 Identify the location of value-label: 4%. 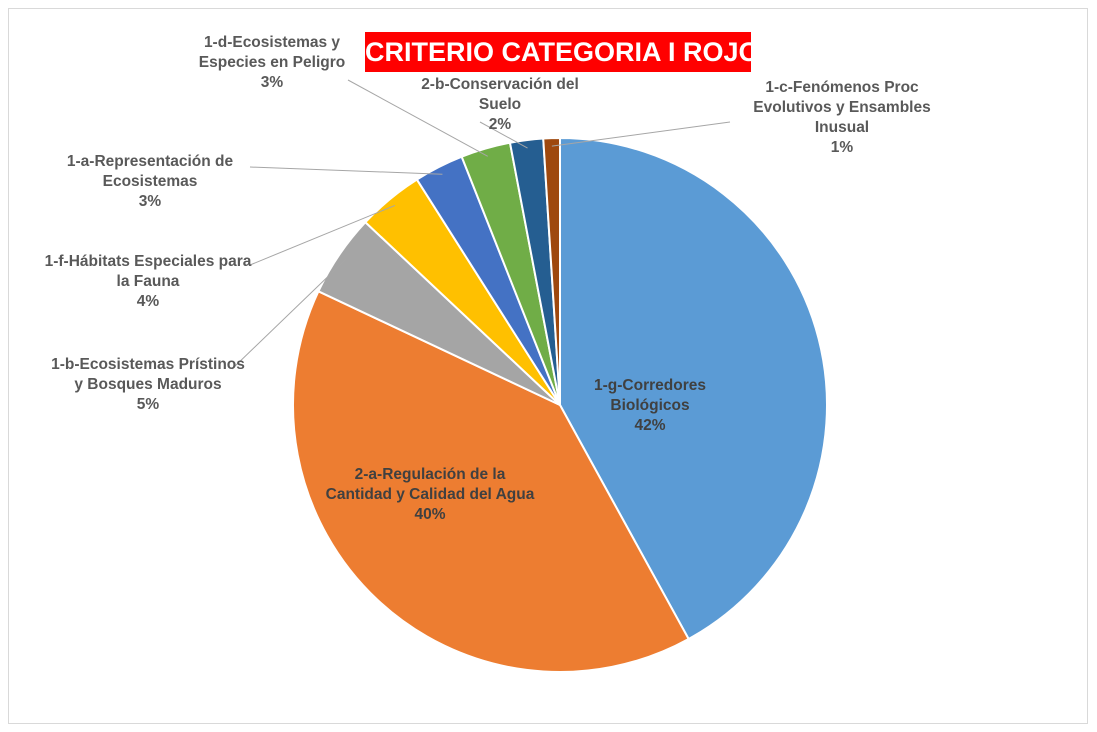
(148, 301).